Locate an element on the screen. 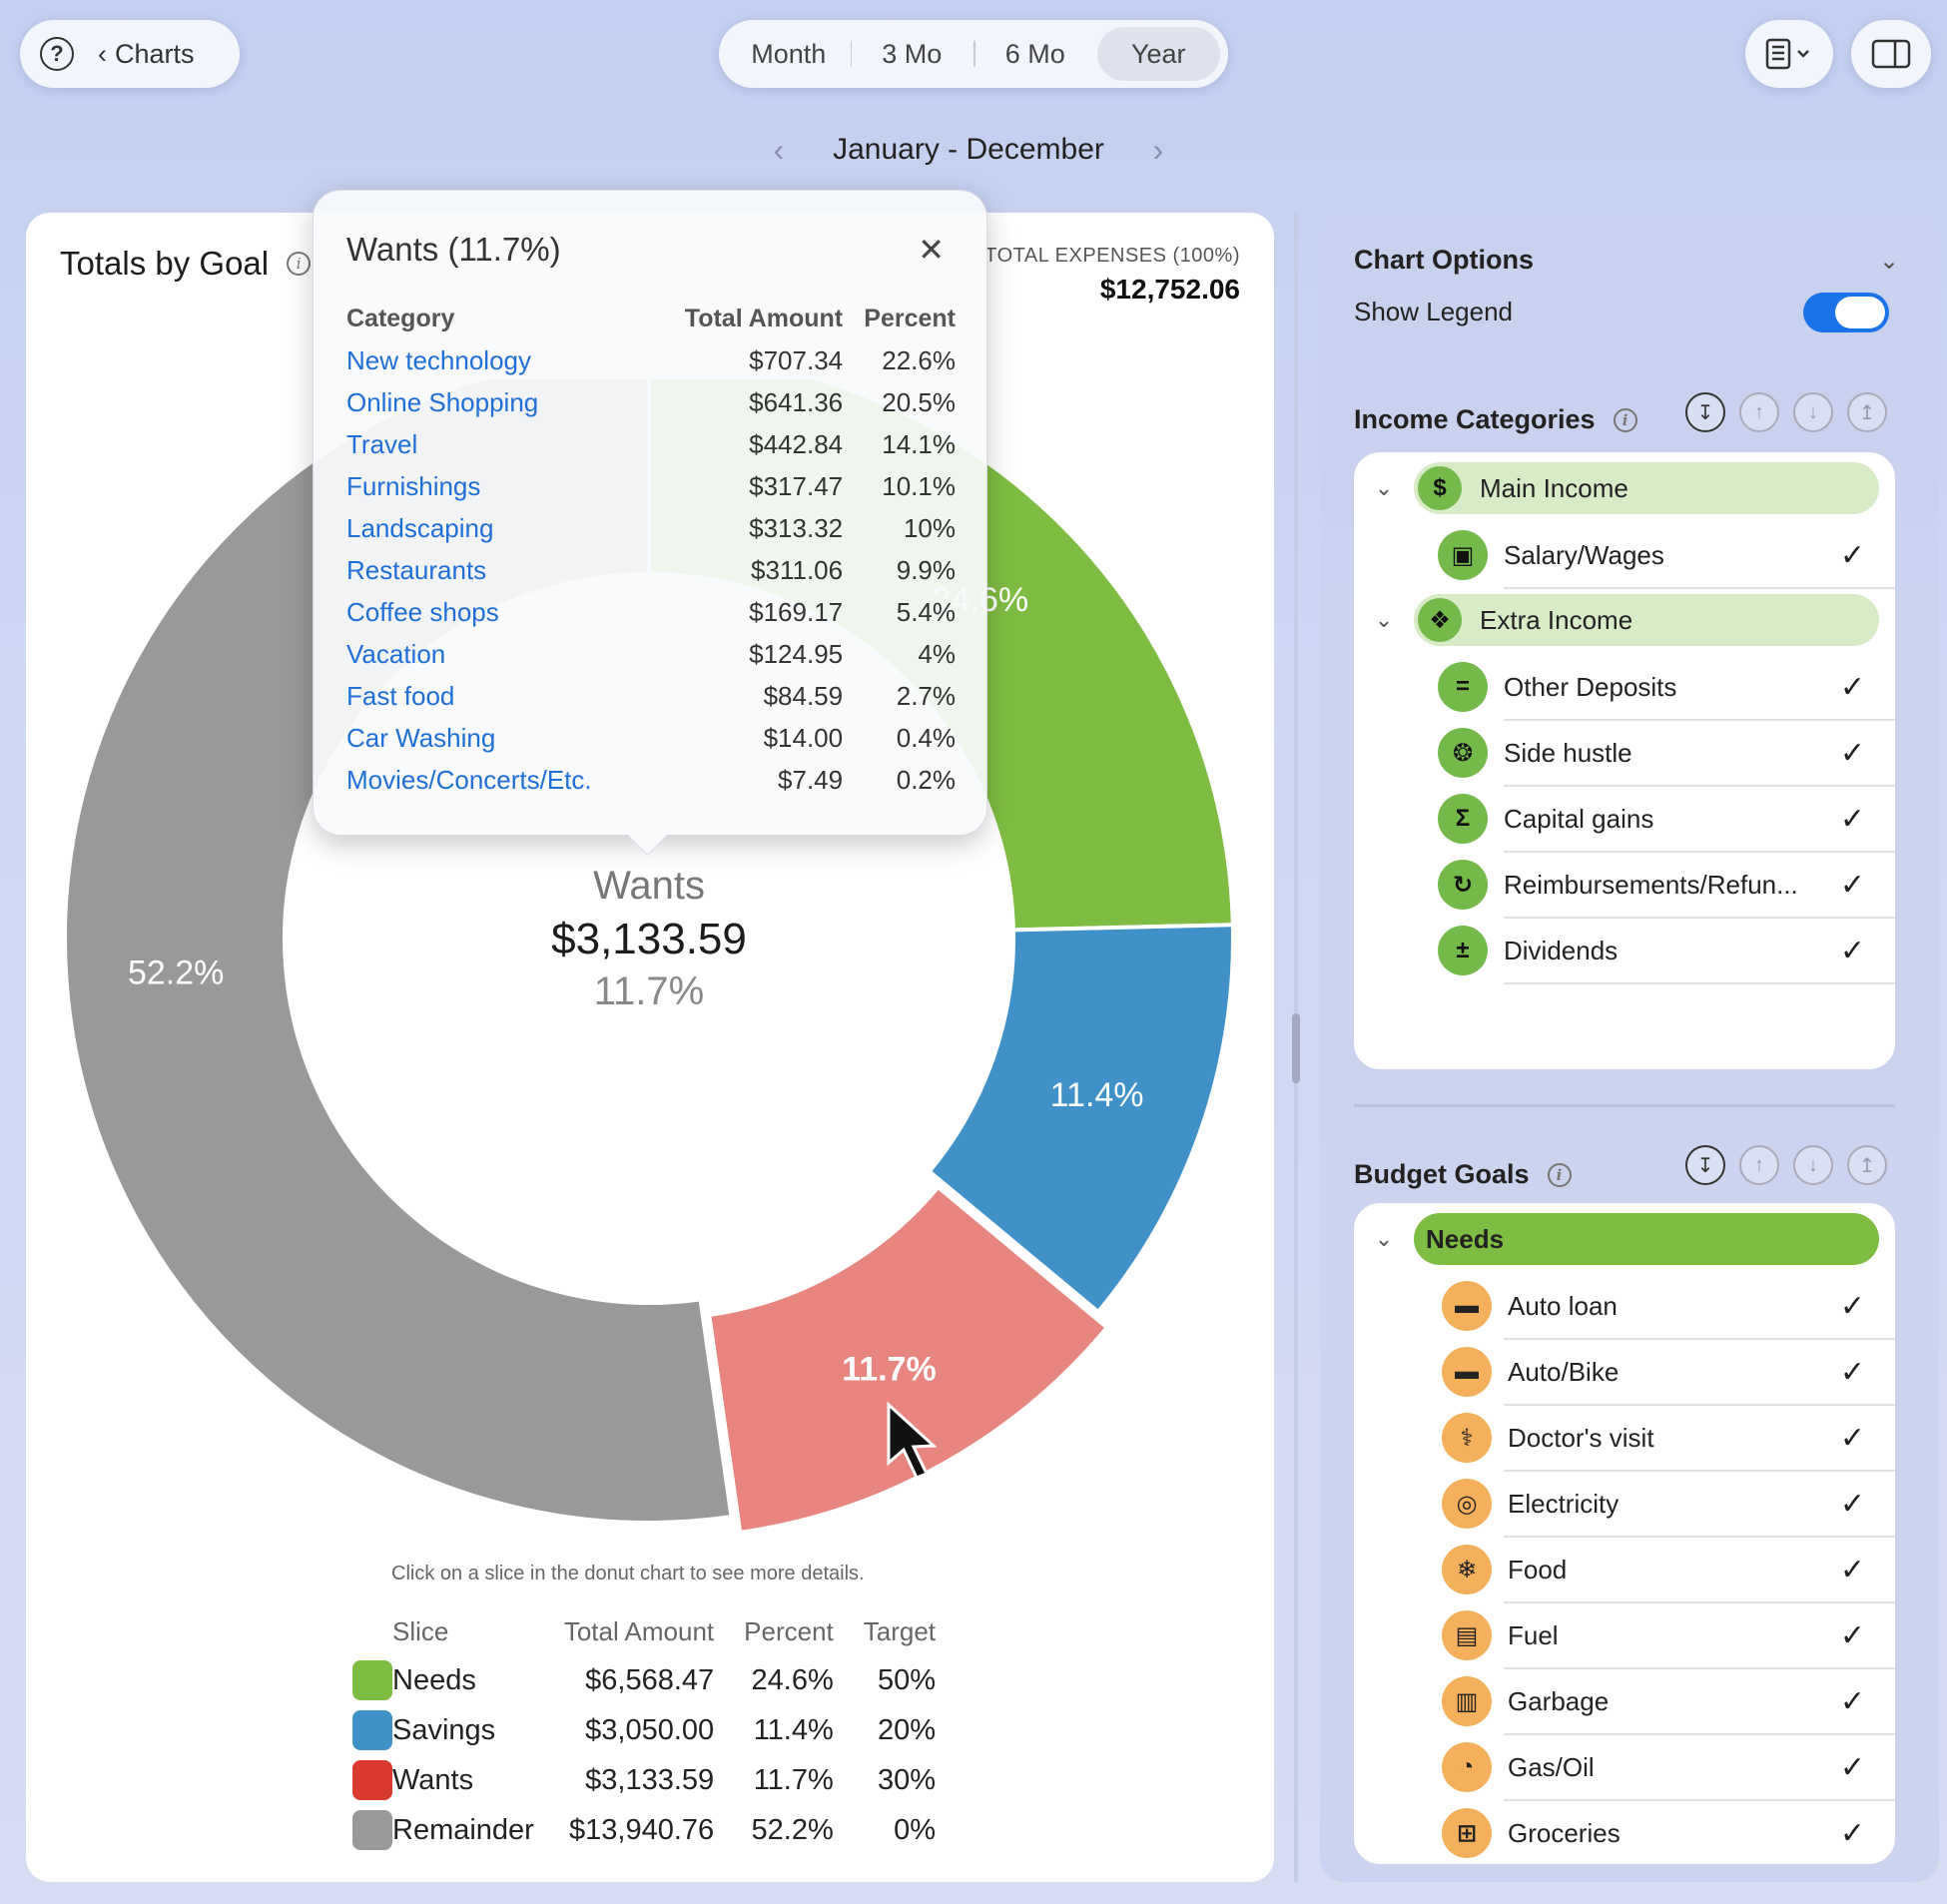 The image size is (1947, 1904). category-link: Vacation is located at coordinates (396, 653).